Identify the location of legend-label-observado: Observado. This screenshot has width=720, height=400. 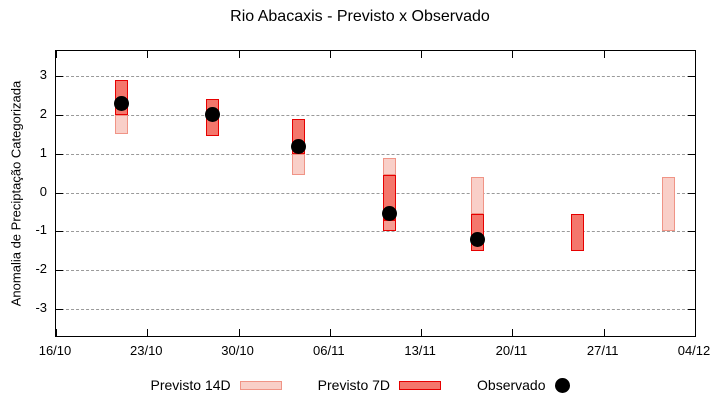
(511, 385).